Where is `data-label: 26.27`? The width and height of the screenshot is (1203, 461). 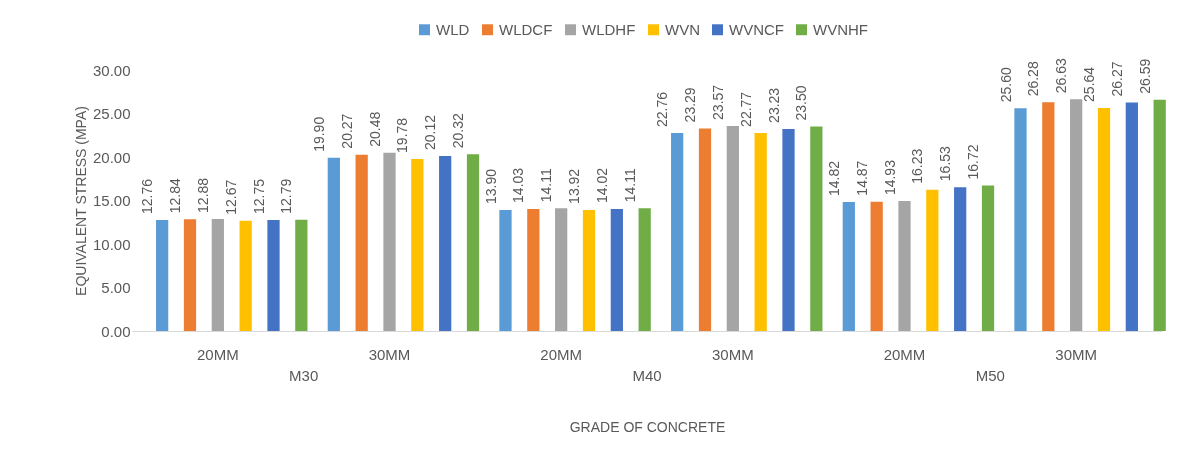 data-label: 26.27 is located at coordinates (1116, 79).